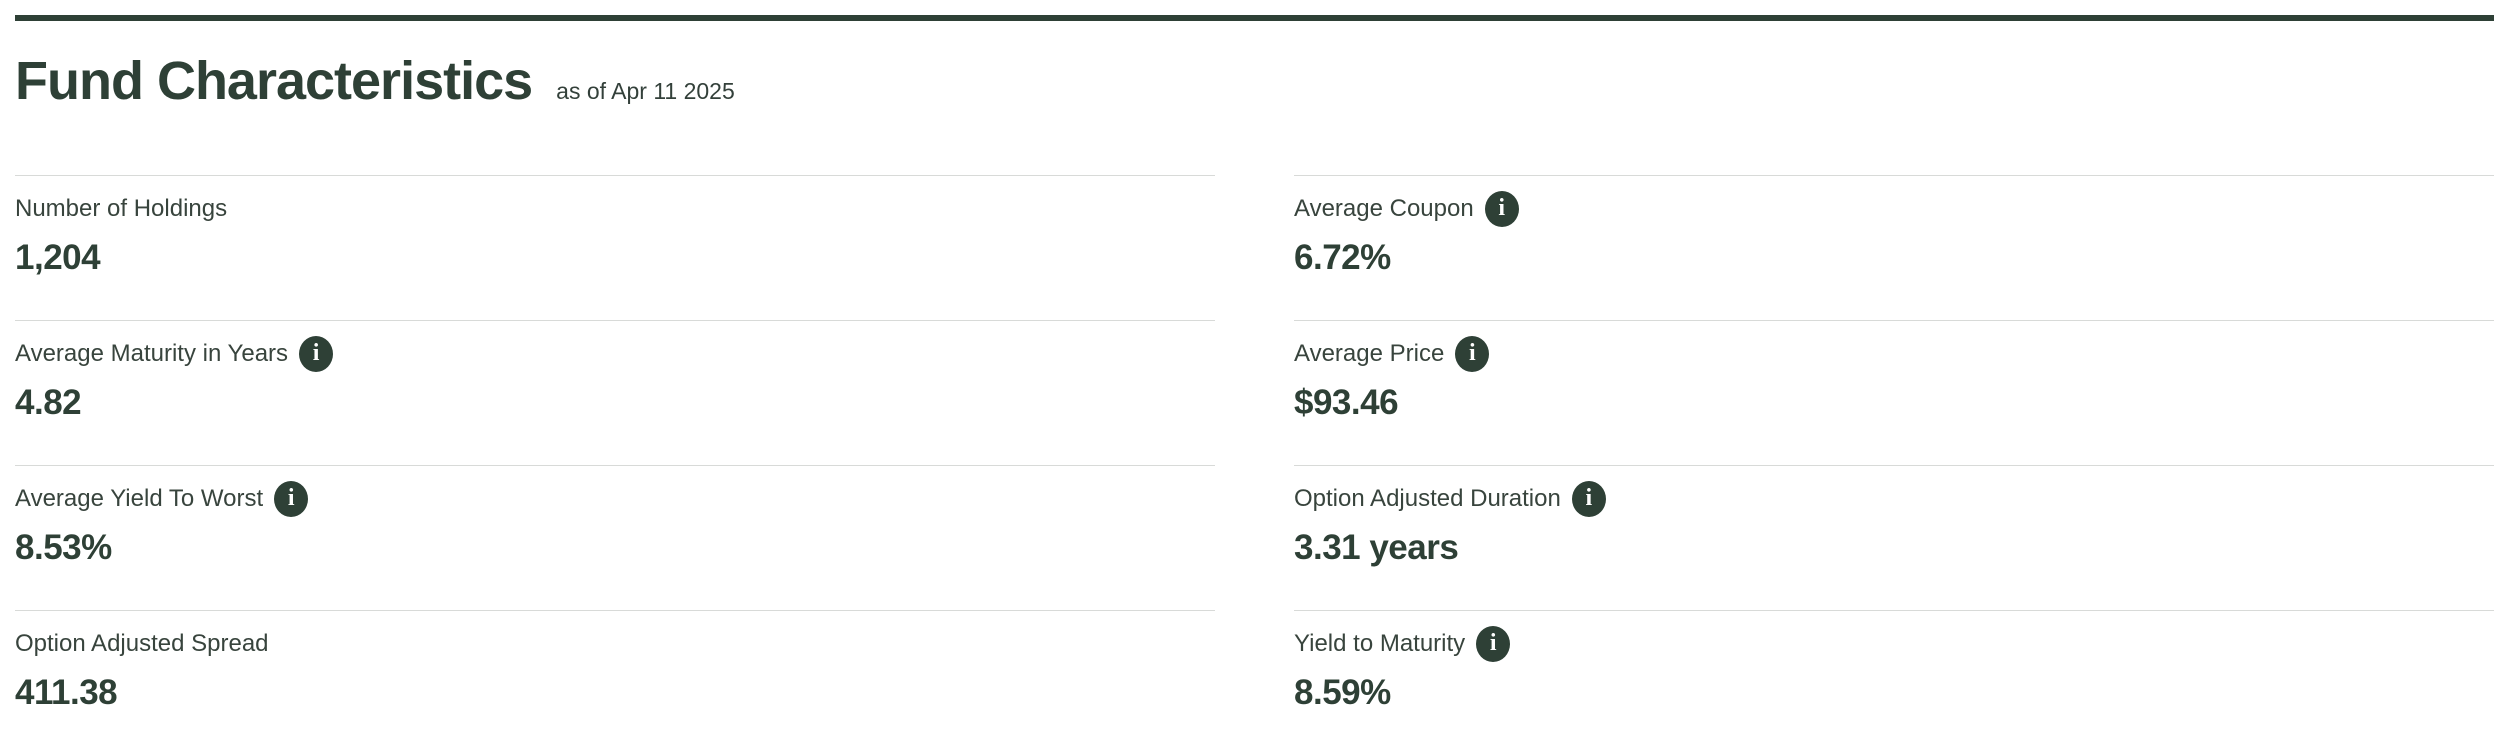  Describe the element at coordinates (615, 209) in the screenshot. I see `stat-label-row: Number of Holdings` at that location.